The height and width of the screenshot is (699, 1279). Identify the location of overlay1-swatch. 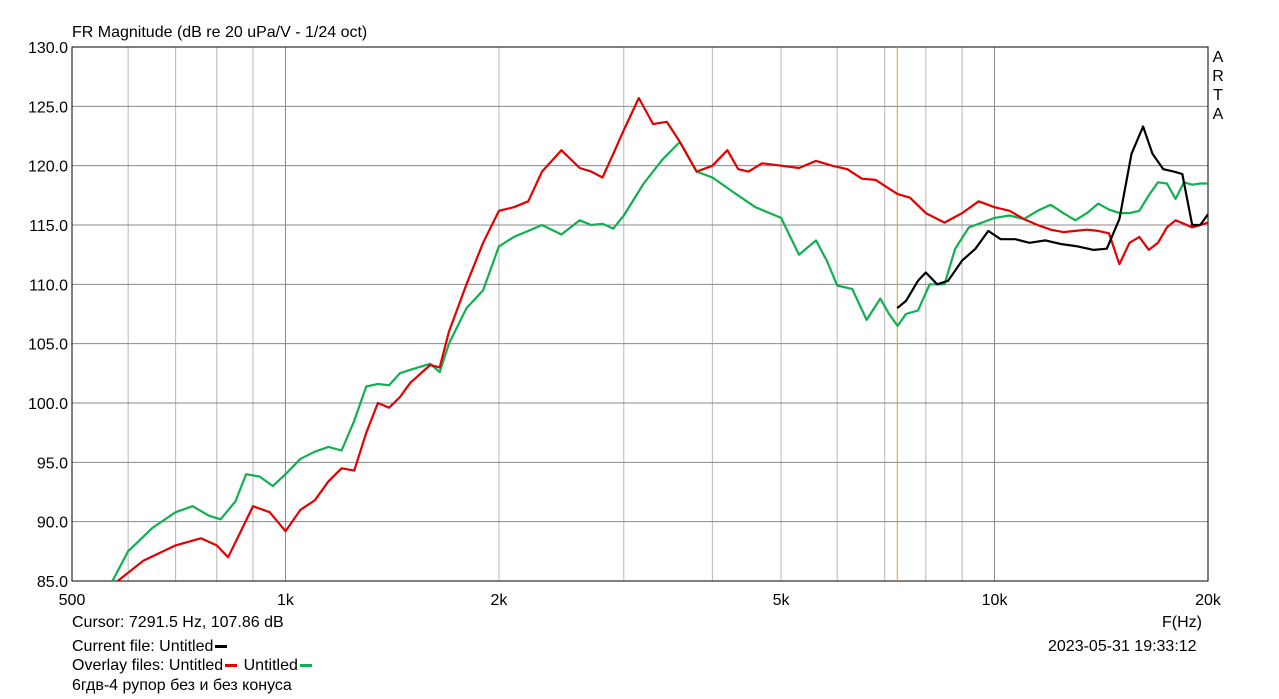
(231, 666).